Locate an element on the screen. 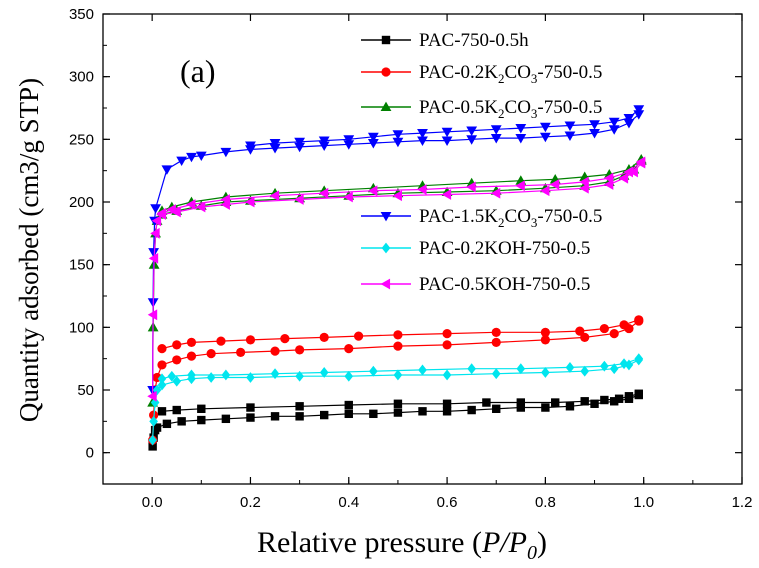  legend-label: PAC-0.2KOH-750-0.5 is located at coordinates (504, 248).